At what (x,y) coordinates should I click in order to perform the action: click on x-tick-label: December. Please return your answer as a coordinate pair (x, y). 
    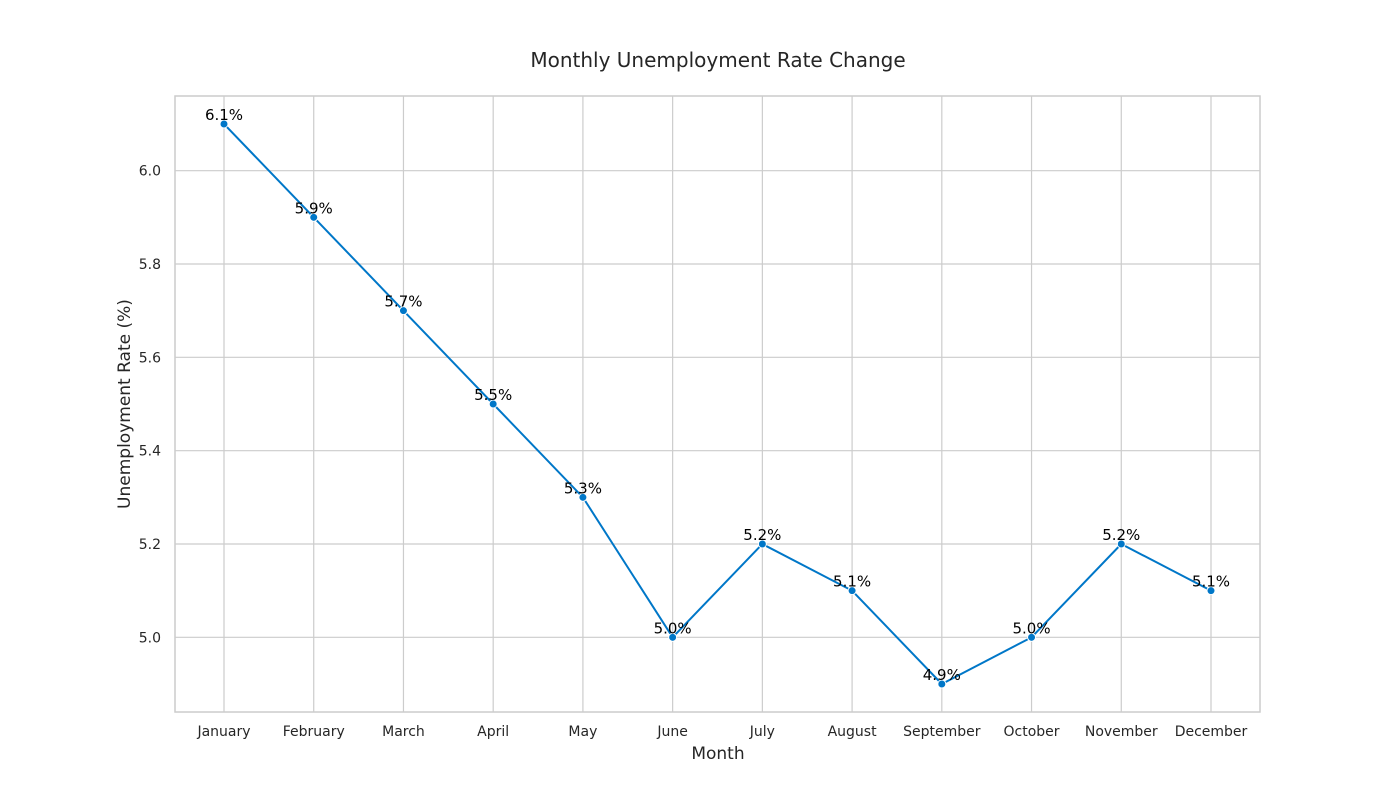
    Looking at the image, I should click on (1211, 732).